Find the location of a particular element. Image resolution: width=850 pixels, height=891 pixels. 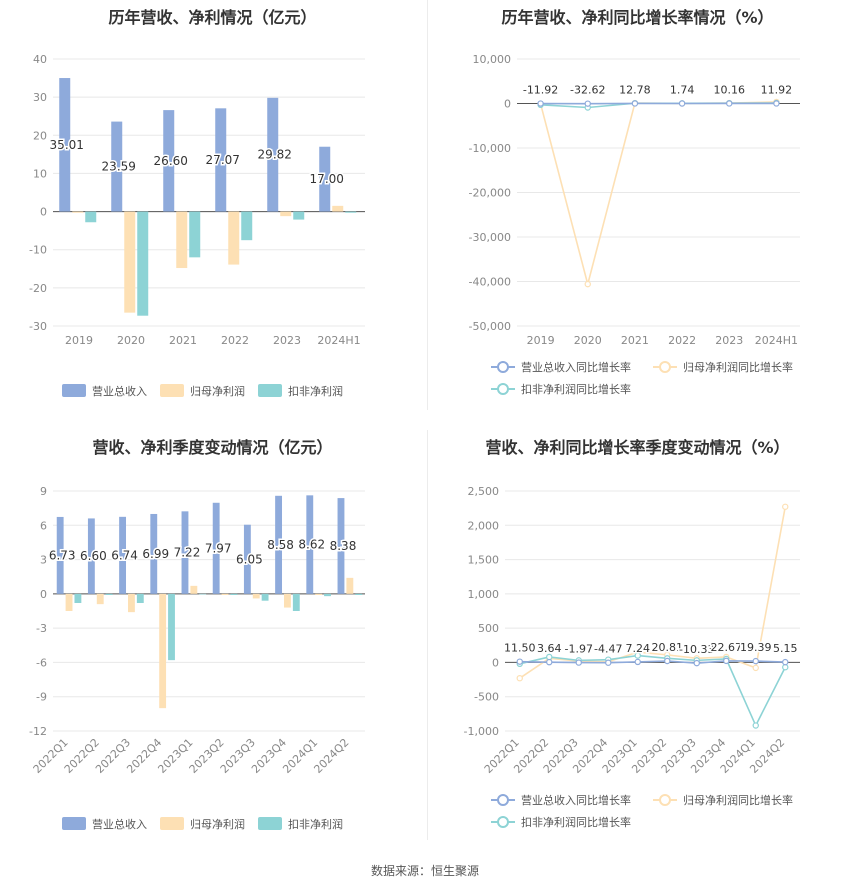

y-tick-label: -10,000 is located at coordinates (490, 148).